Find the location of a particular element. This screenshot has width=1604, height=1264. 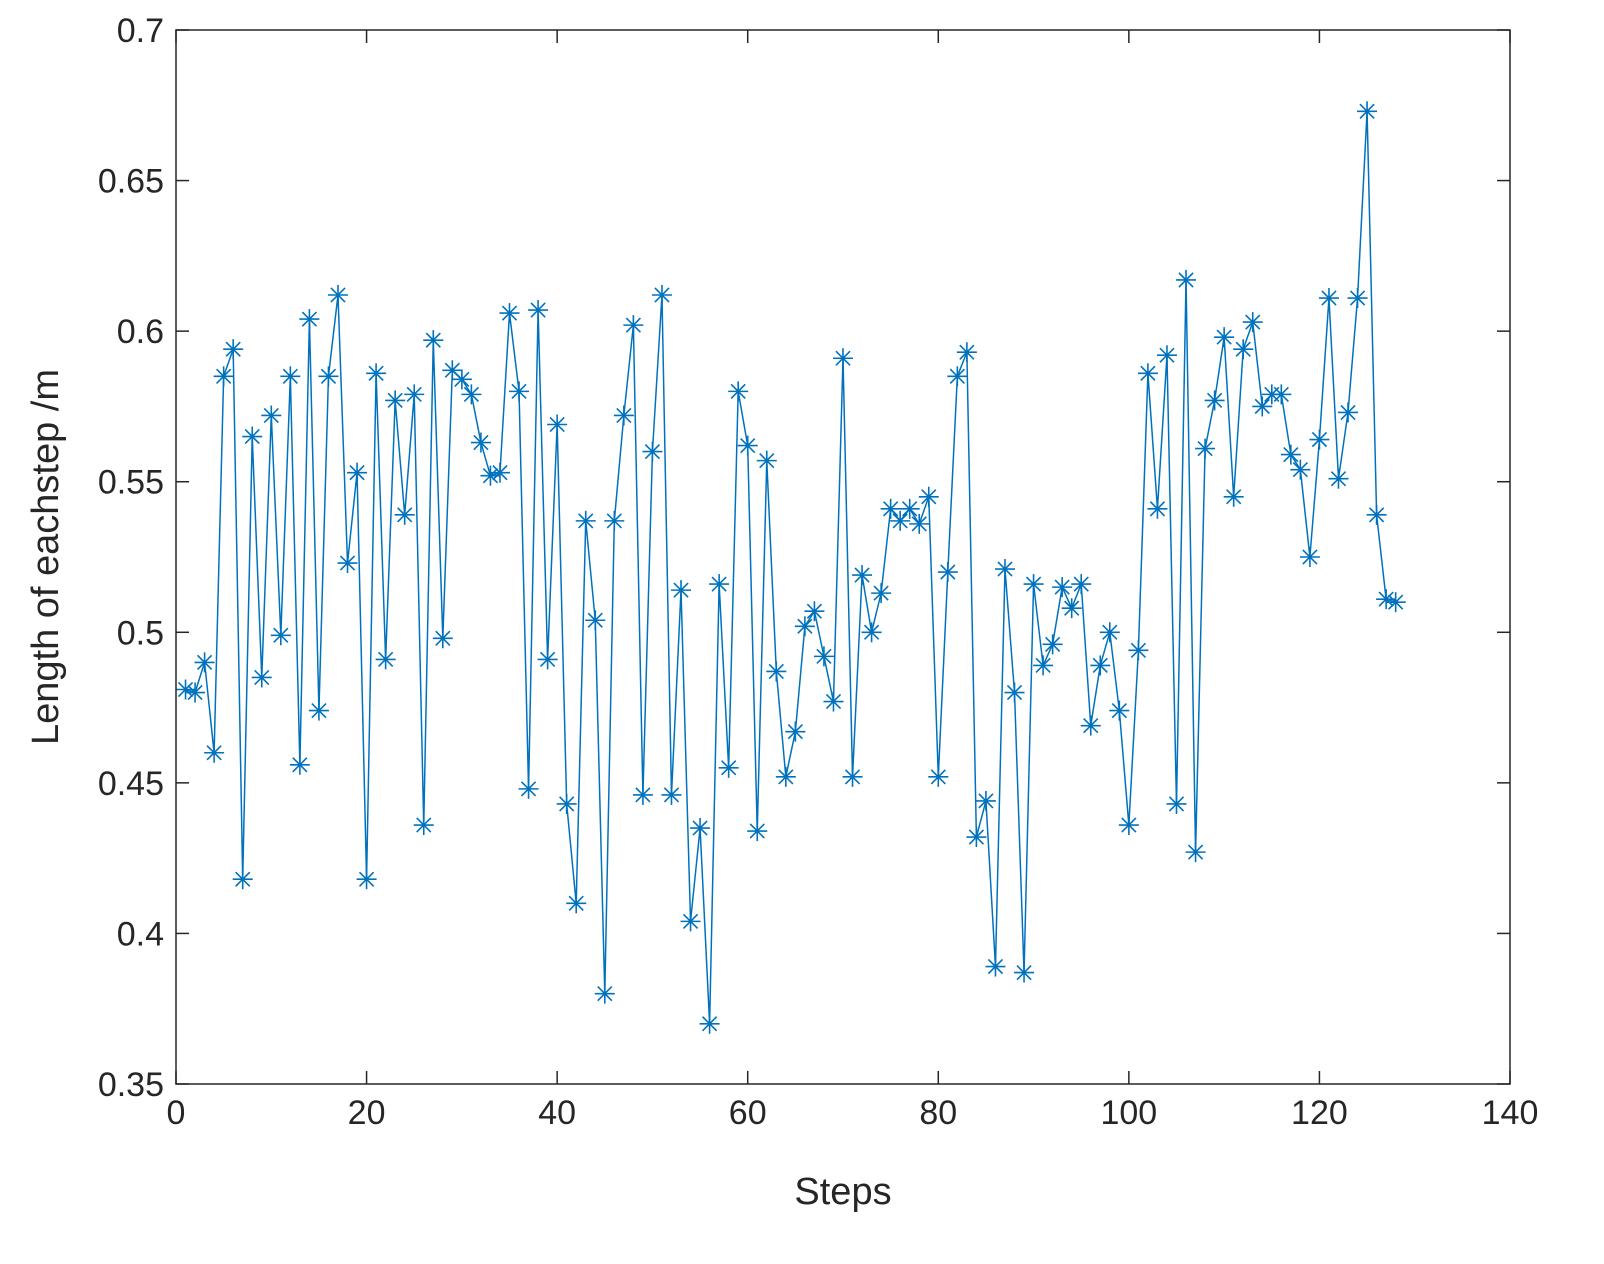

x-tick-label: 40 is located at coordinates (557, 1113).